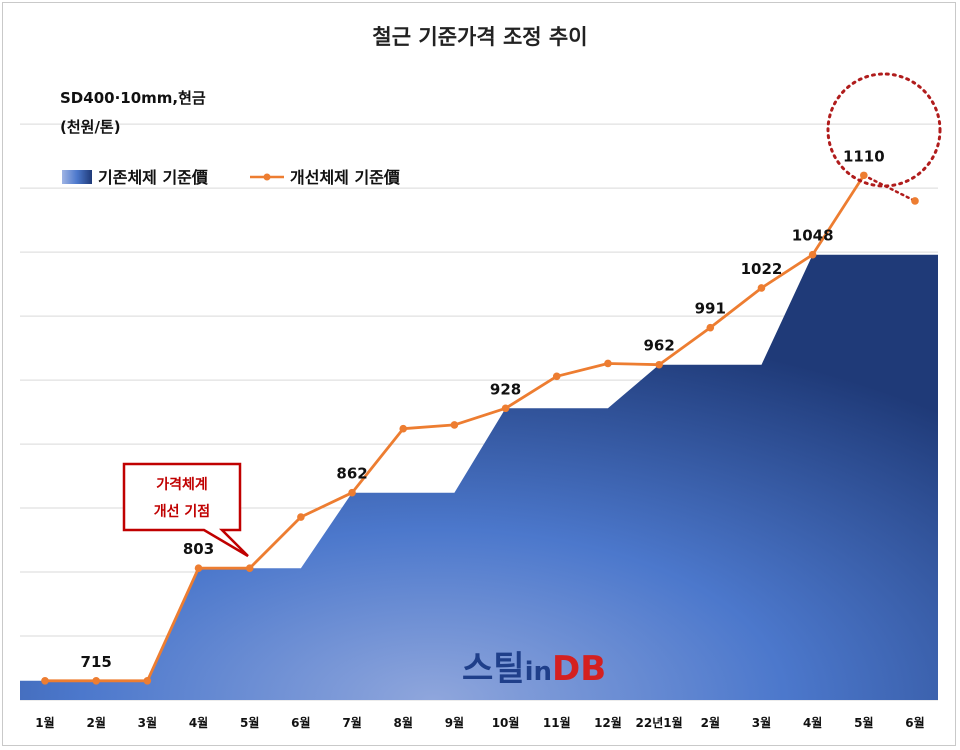 The width and height of the screenshot is (960, 750). Describe the element at coordinates (889, 188) in the screenshot. I see `line-series-dashed-segment` at that location.